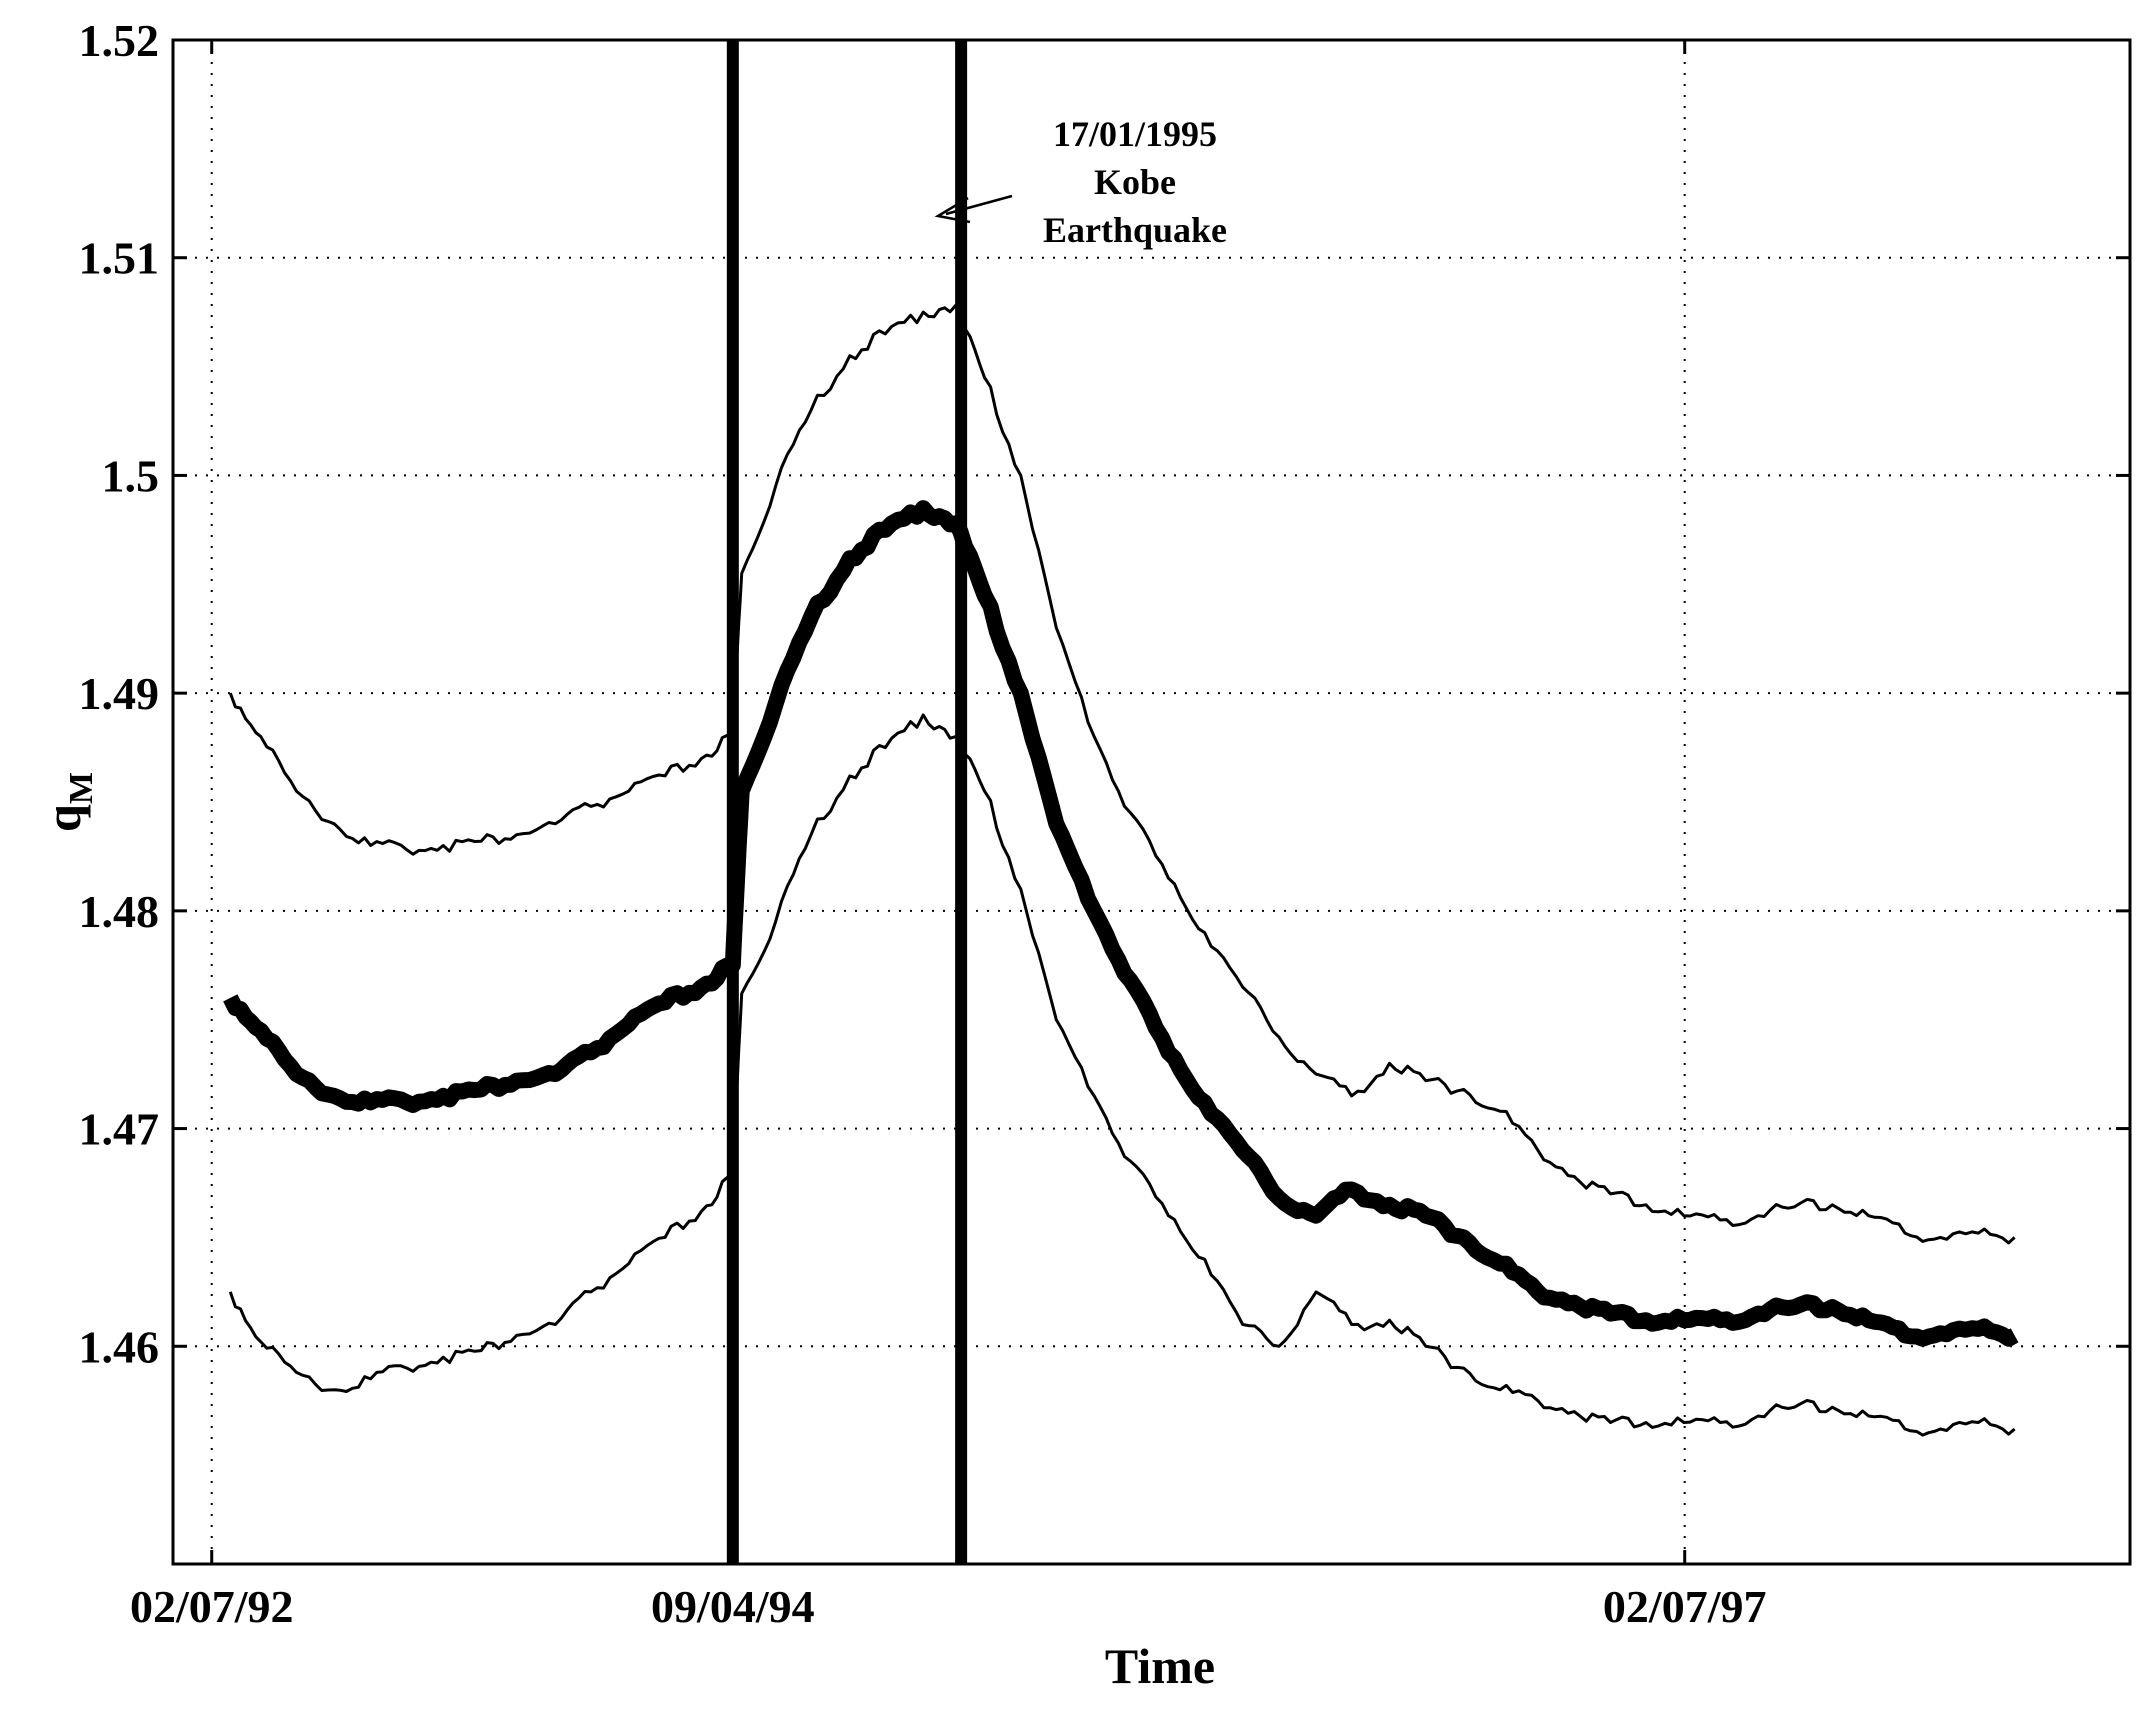  Describe the element at coordinates (1685, 1606) in the screenshot. I see `x-tick-label: 02/07/97` at that location.